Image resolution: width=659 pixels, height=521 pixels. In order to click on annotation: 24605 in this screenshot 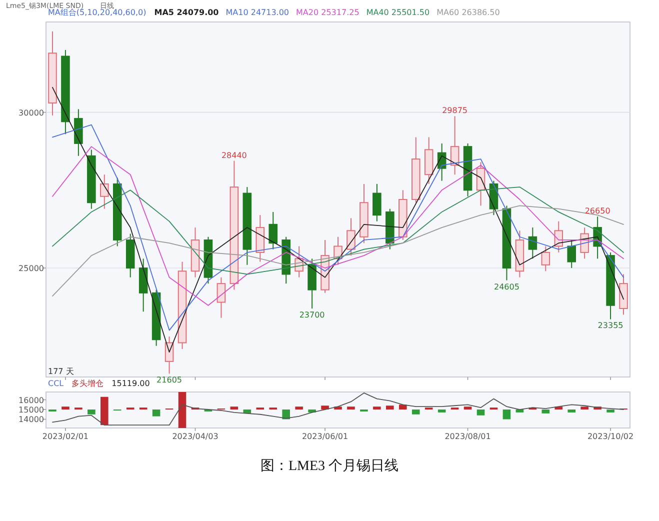, I will do `click(507, 287)`.